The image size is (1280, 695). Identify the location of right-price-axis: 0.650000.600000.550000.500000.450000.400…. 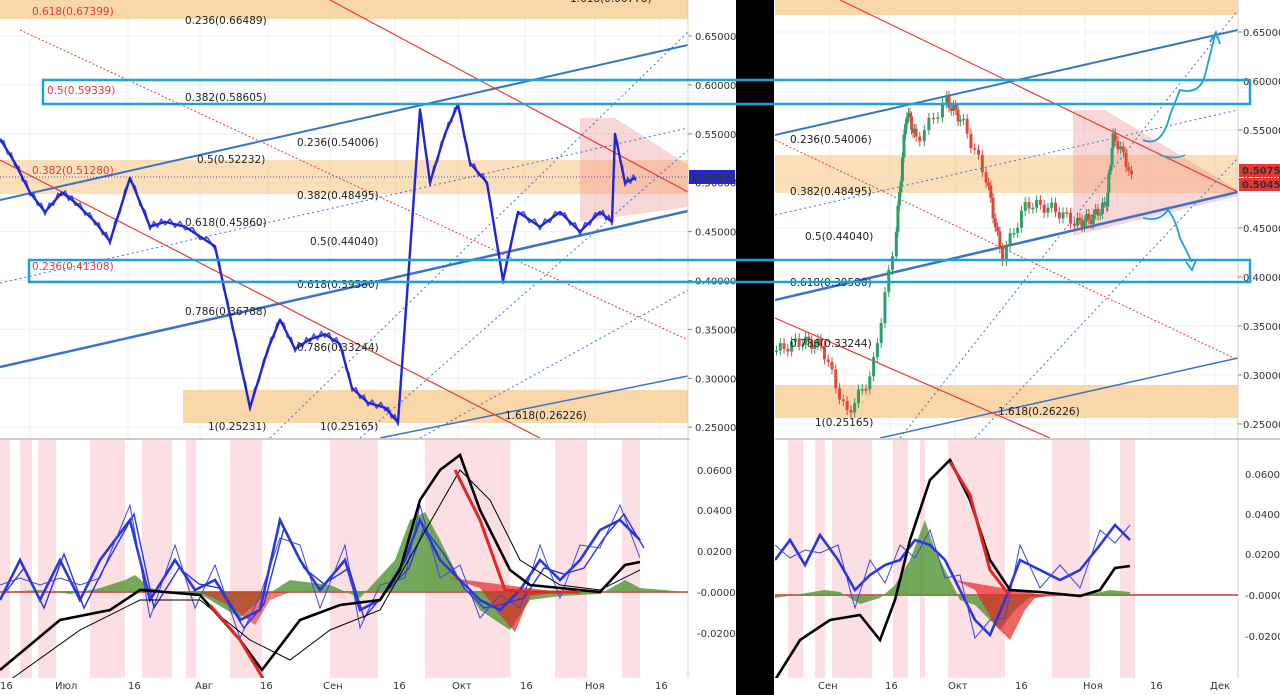
(1259, 229).